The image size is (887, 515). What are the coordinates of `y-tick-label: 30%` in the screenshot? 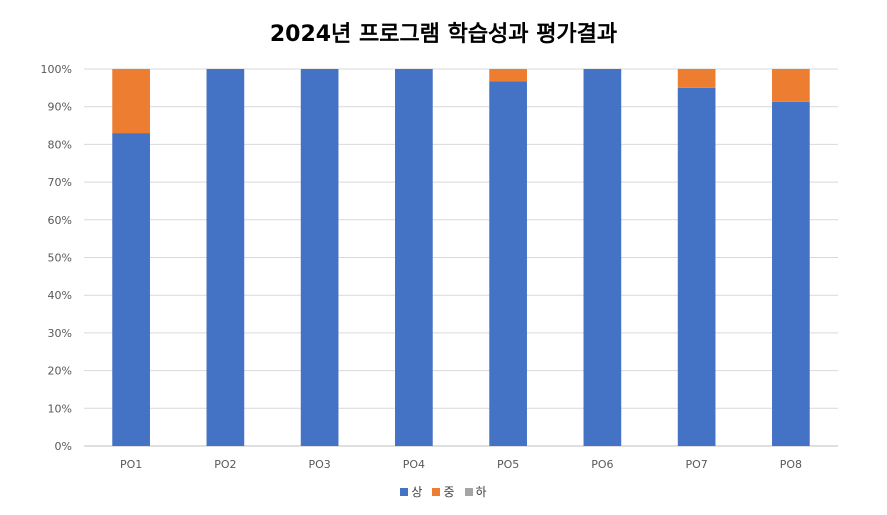 It's located at (60, 333).